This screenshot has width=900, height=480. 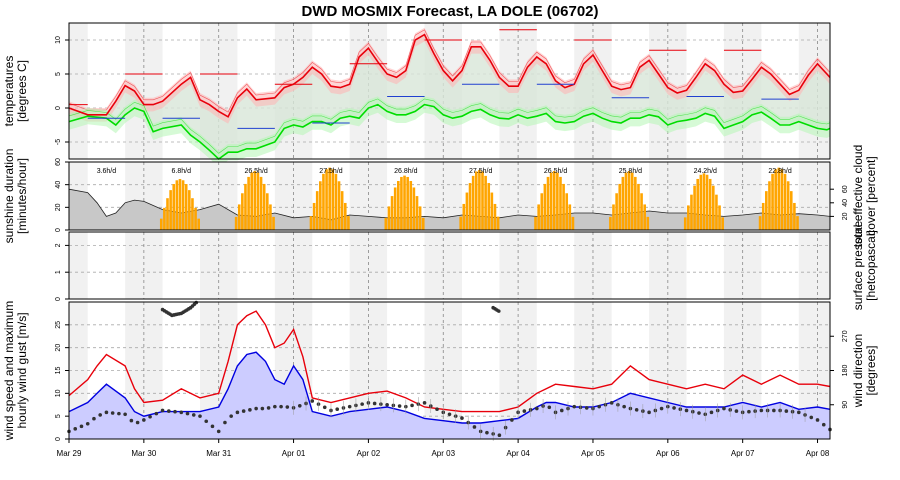 I want to click on direction-tick-label: 90, so click(x=845, y=405).